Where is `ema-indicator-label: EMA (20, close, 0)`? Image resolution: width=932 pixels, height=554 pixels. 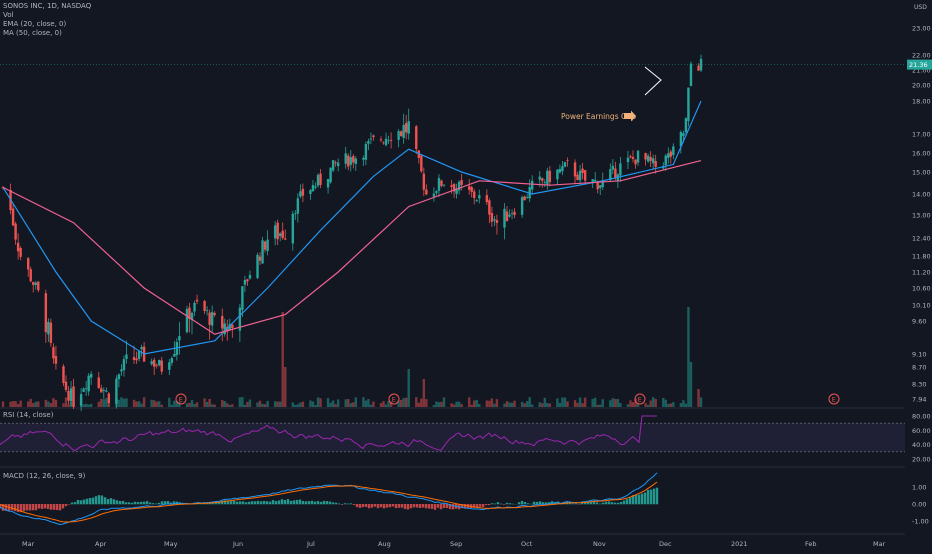 ema-indicator-label: EMA (20, close, 0) is located at coordinates (34, 24).